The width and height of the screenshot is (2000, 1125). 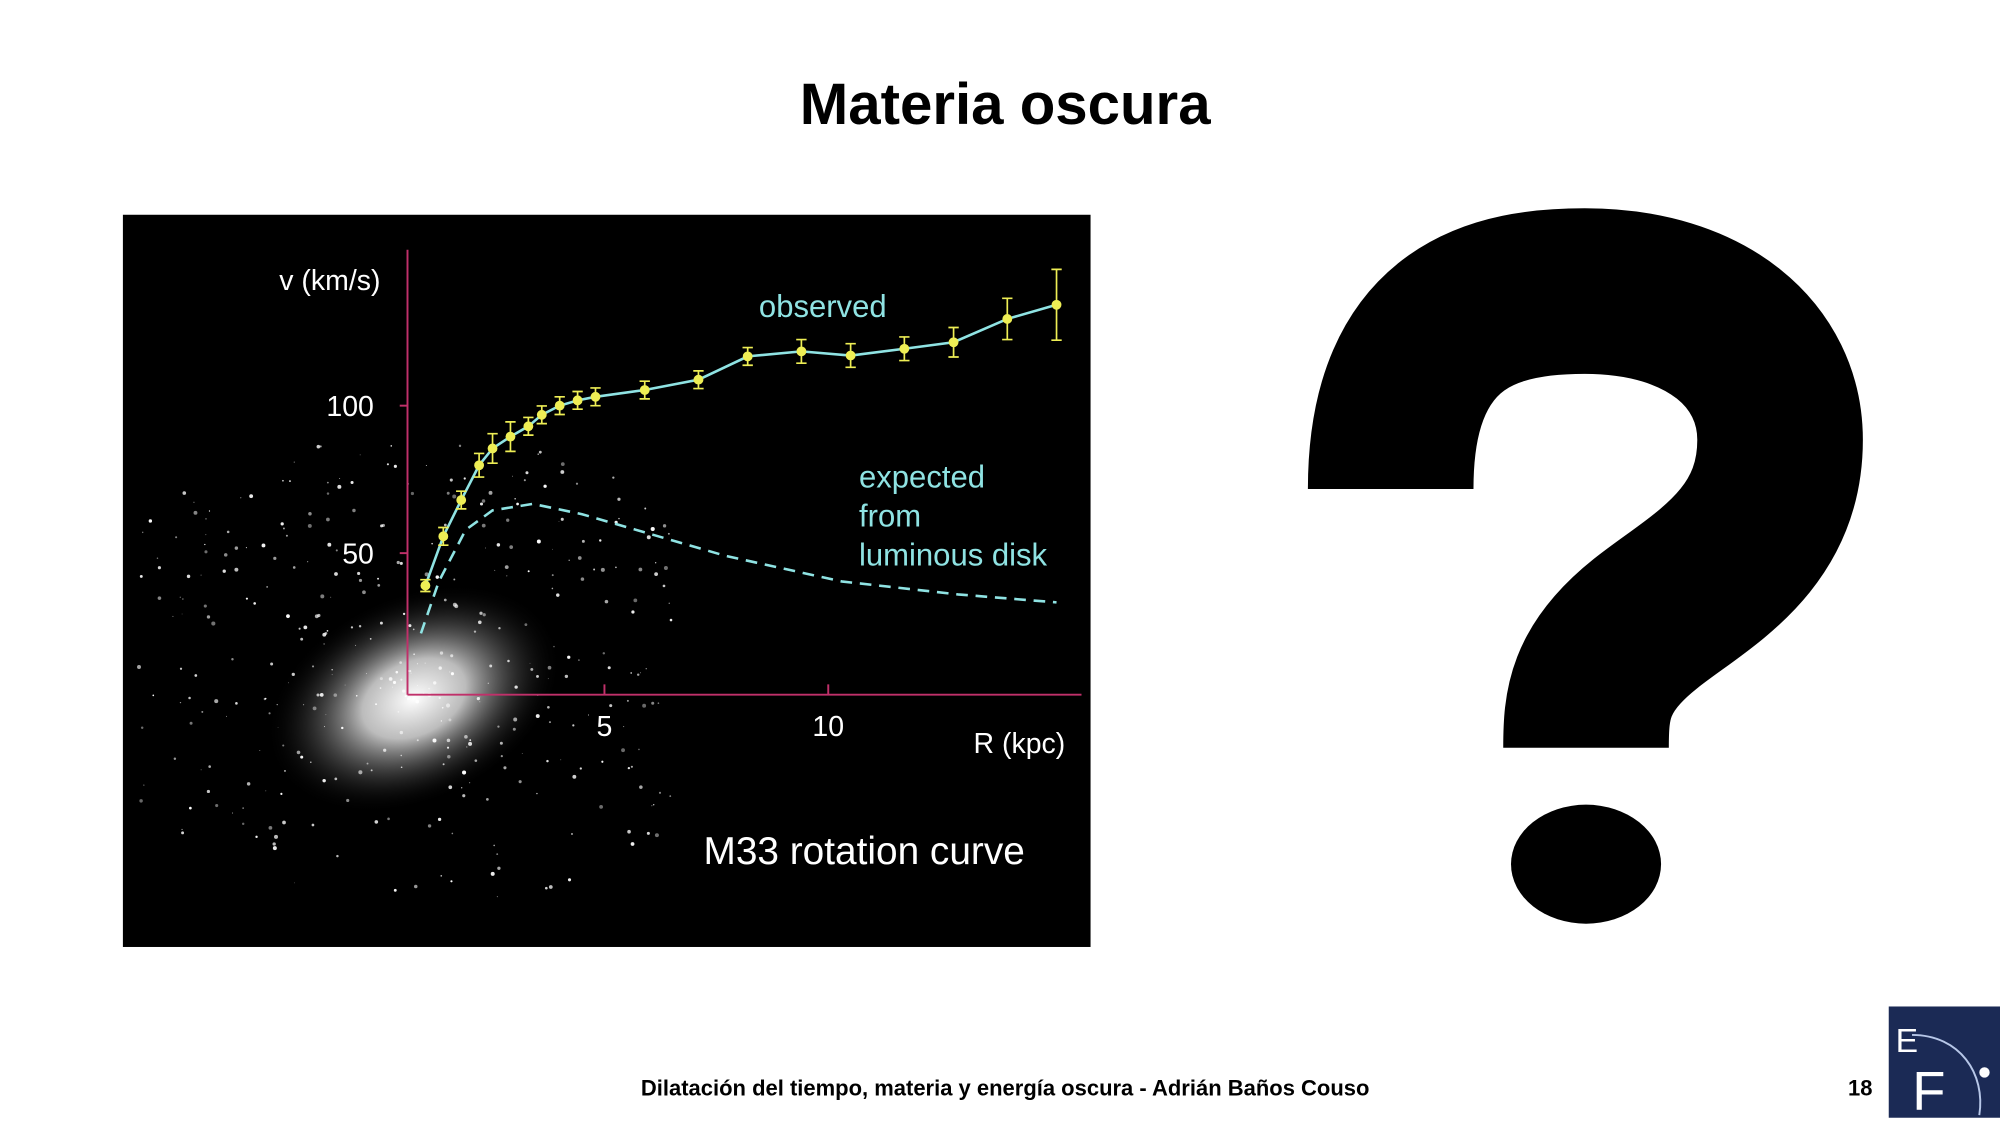 What do you see at coordinates (738, 568) in the screenshot?
I see `series-line` at bounding box center [738, 568].